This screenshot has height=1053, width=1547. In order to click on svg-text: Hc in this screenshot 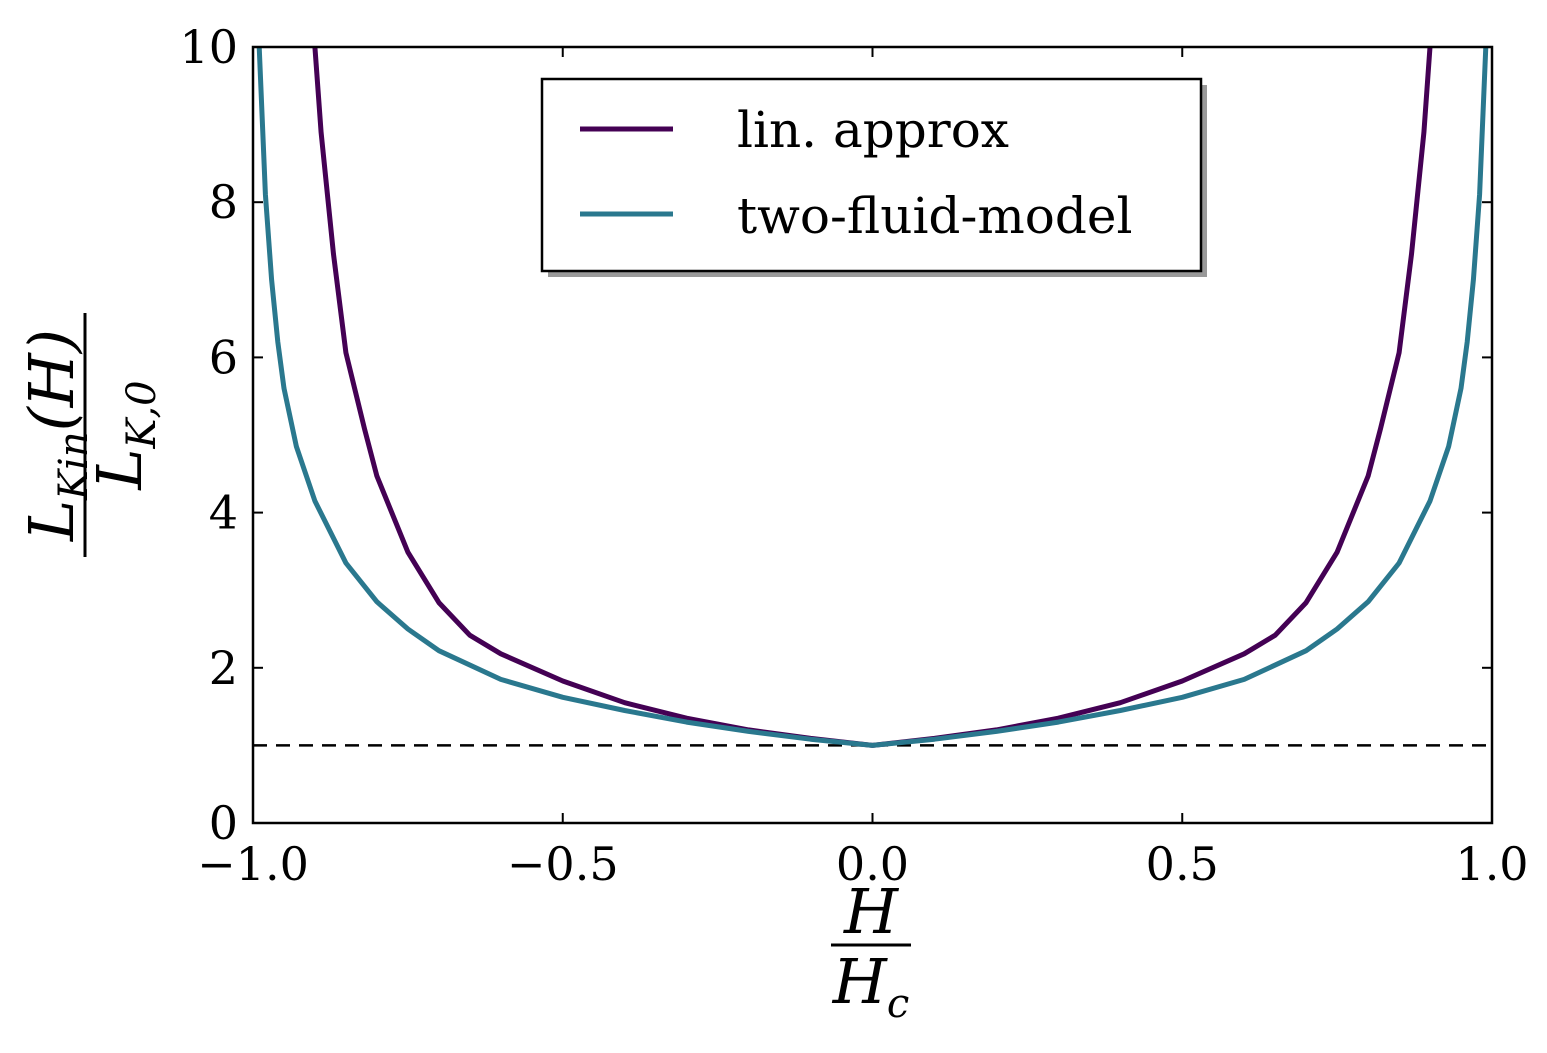, I will do `click(870, 986)`.